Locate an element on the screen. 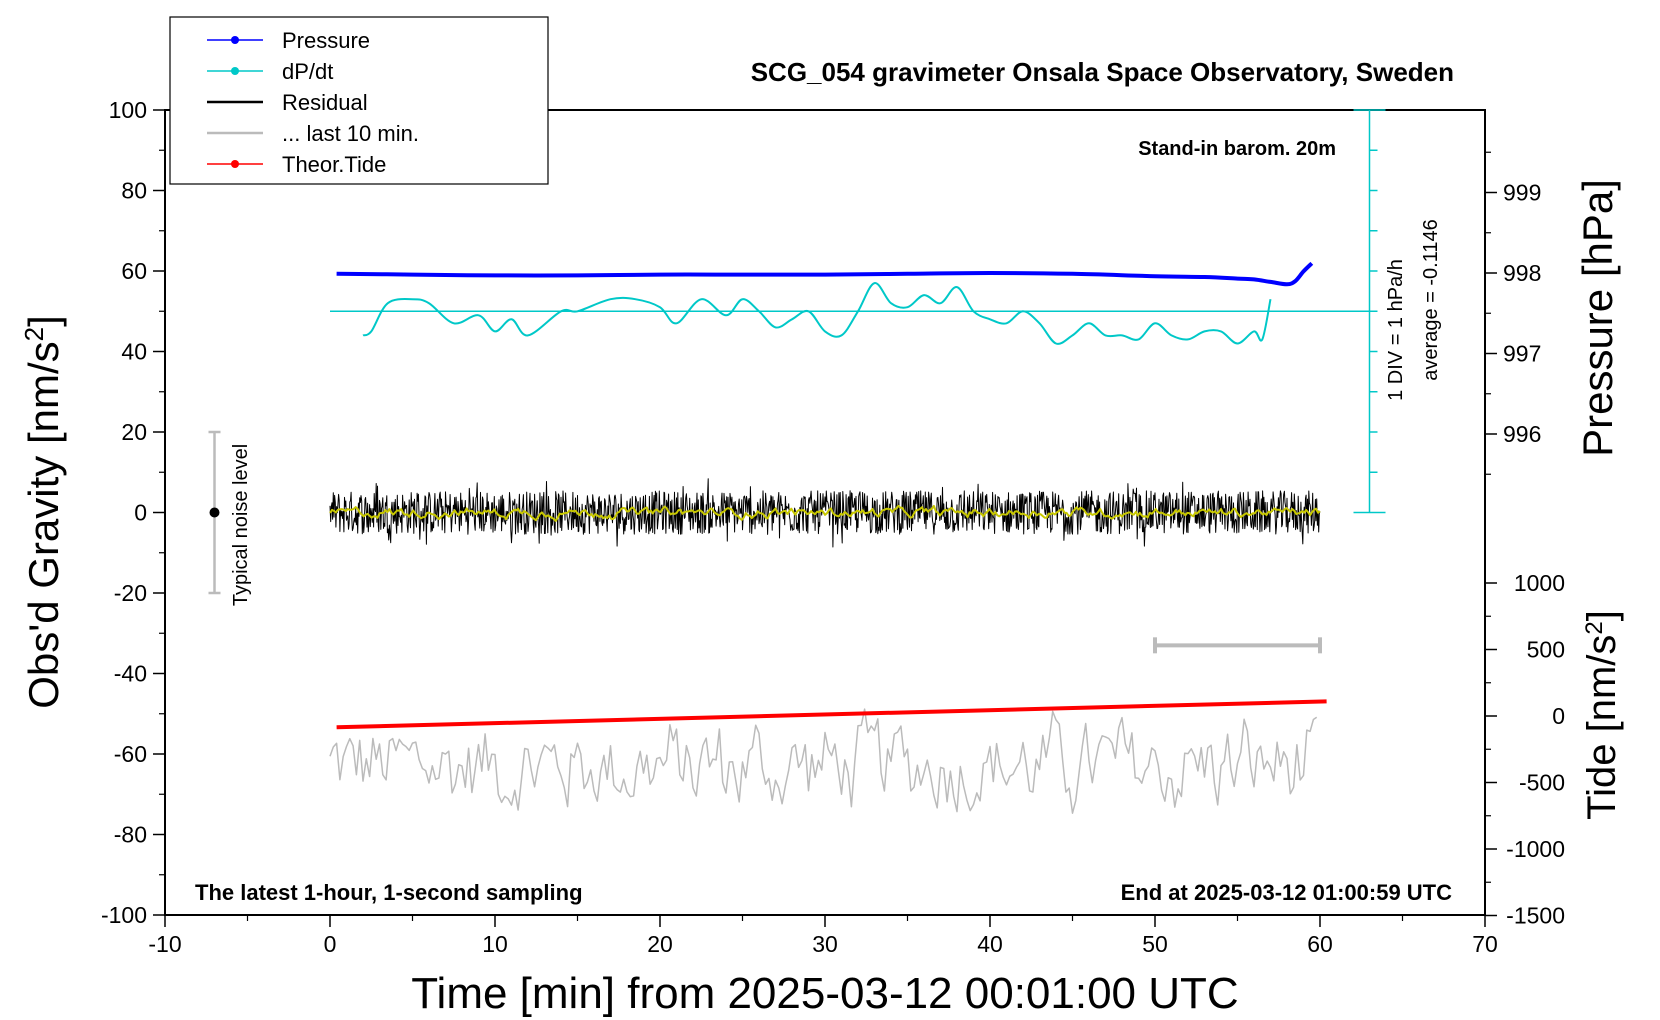 Image resolution: width=1660 pixels, height=1020 pixels. series-last-10-min is located at coordinates (823, 761).